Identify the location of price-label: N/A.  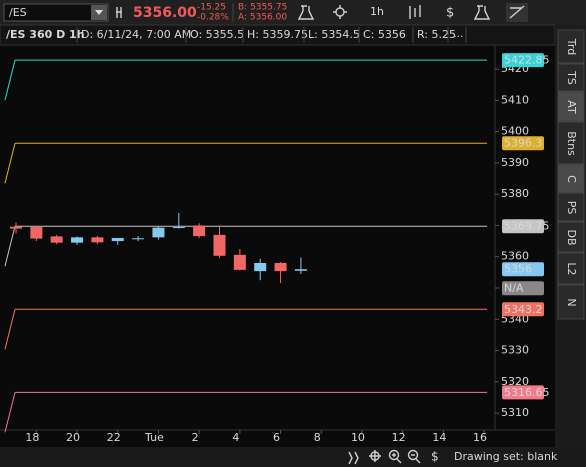
(514, 288).